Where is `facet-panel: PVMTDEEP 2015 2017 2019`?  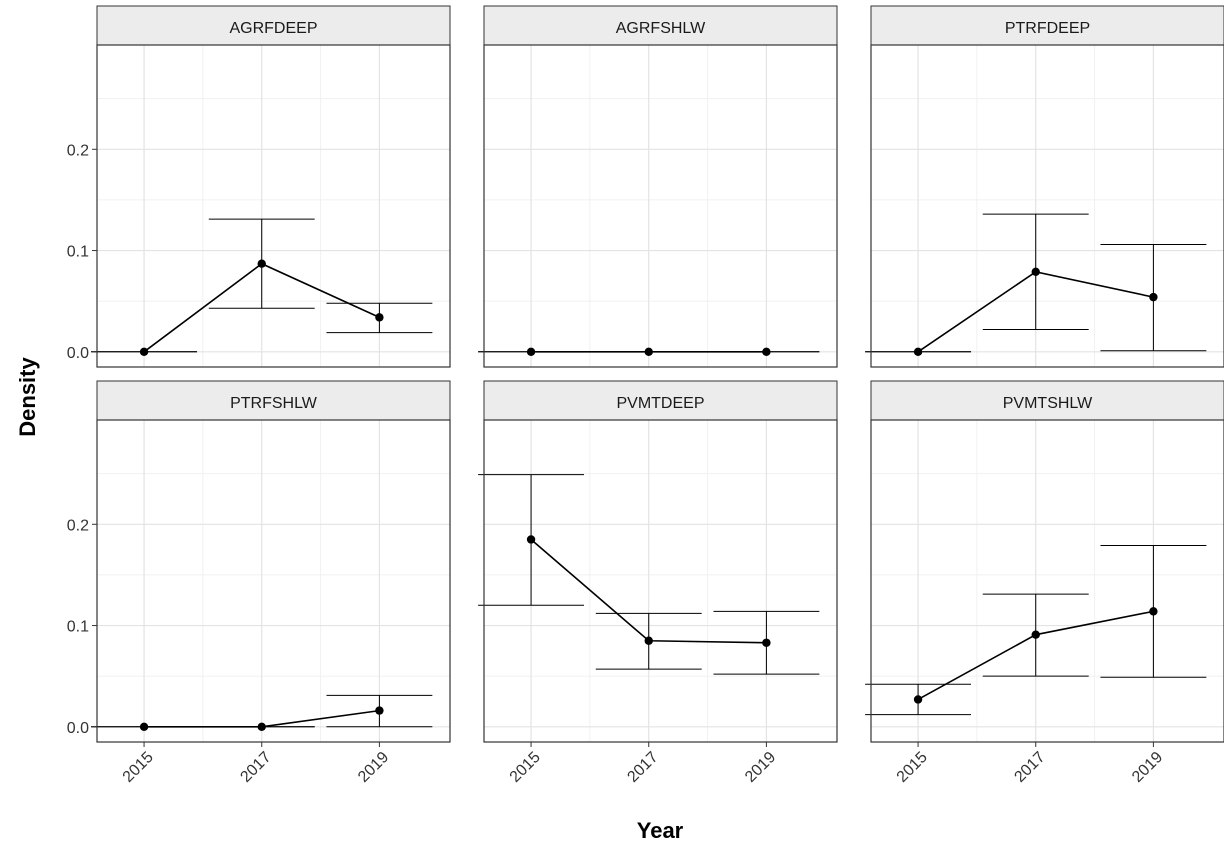 facet-panel: PVMTDEEP 2015 2017 2019 is located at coordinates (658, 583).